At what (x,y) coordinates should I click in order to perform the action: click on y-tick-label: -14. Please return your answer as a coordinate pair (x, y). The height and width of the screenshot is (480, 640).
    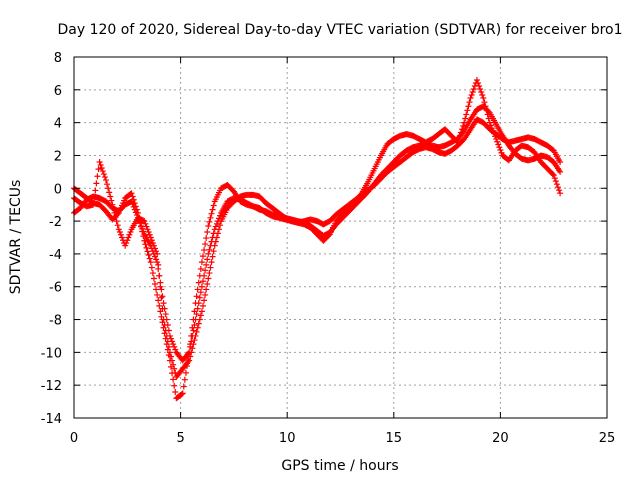
    Looking at the image, I should click on (51, 419).